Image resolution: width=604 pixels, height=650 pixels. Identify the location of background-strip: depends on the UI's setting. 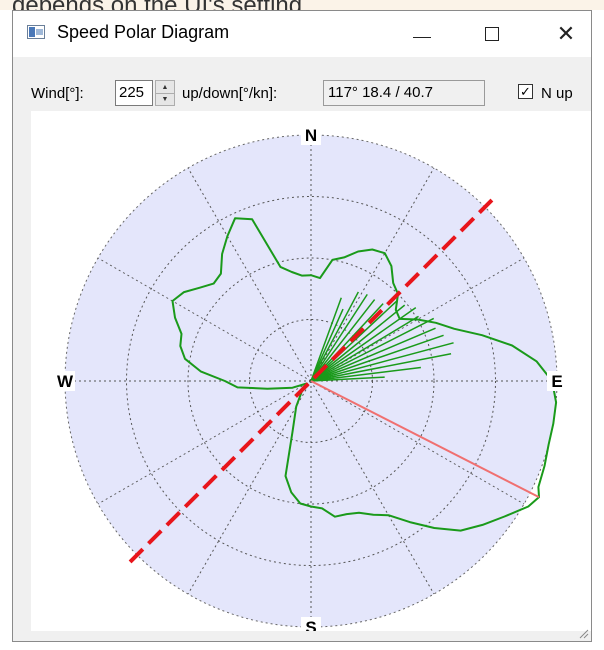
(302, 9).